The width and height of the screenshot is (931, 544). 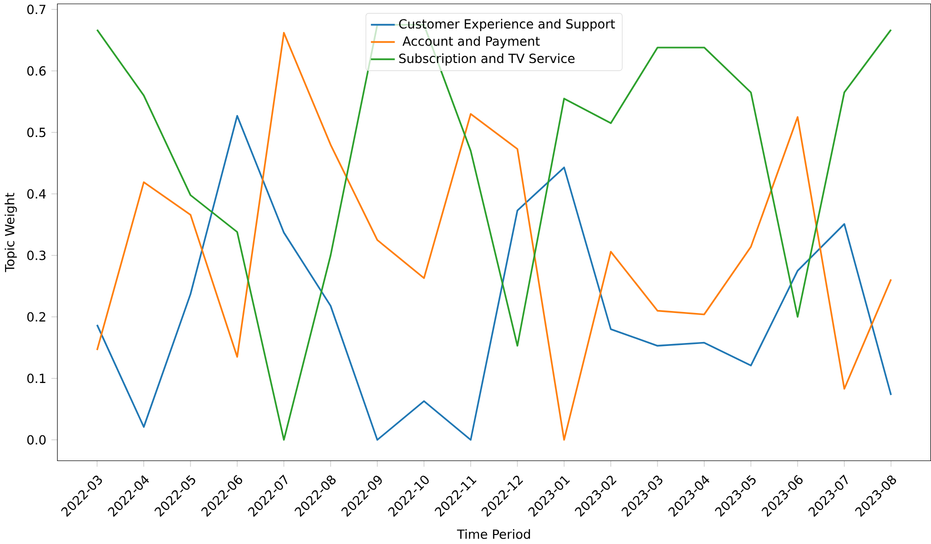 I want to click on y-tick-label: 0.5, so click(x=36, y=133).